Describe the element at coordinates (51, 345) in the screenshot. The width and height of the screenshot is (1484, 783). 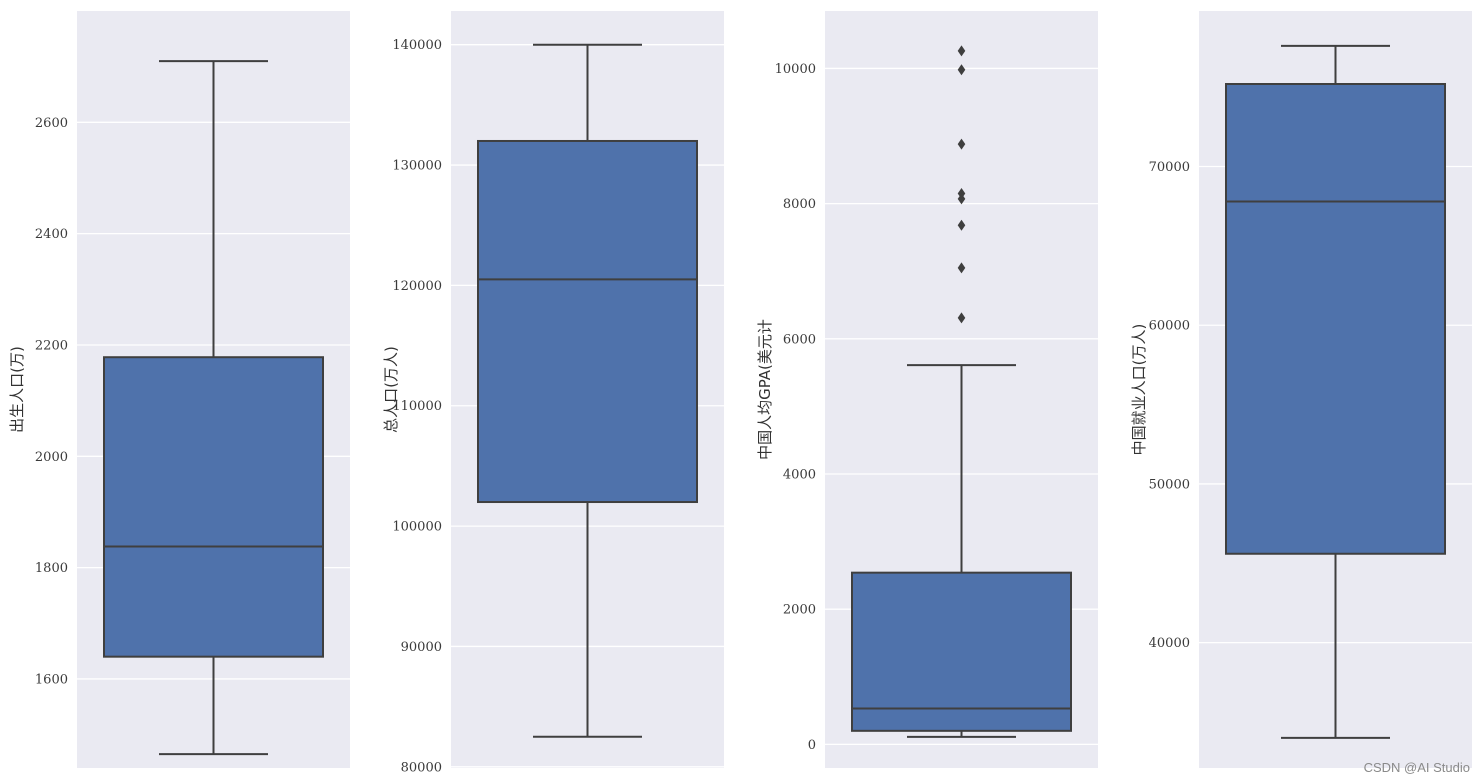
I see `y-tick-label: 2200` at that location.